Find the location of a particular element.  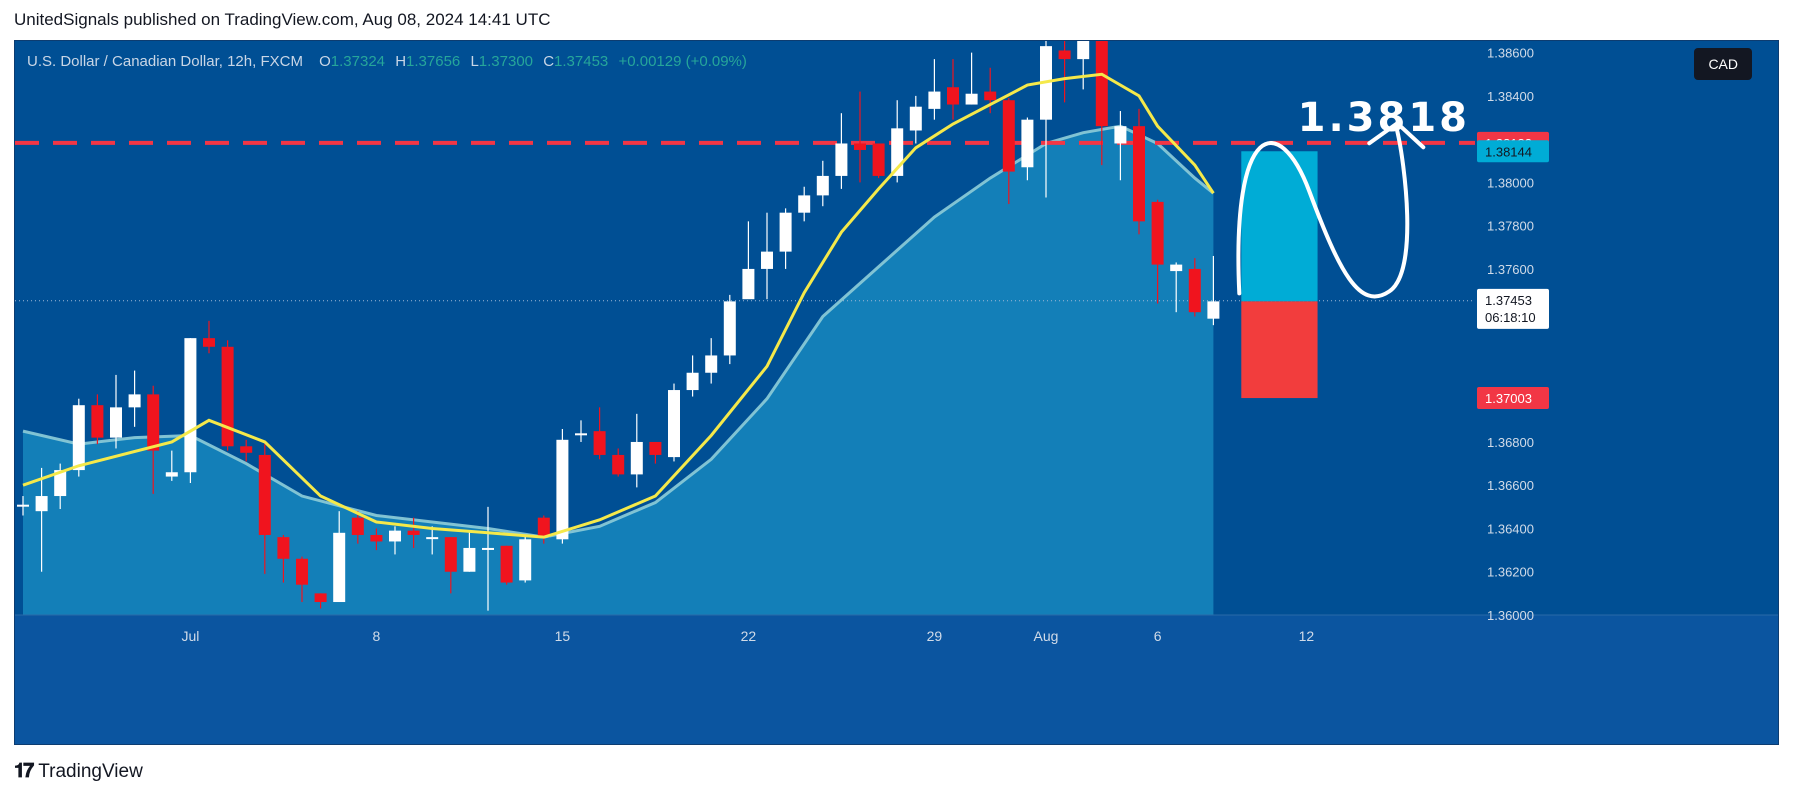

x-tick-label-6: 6 is located at coordinates (1158, 636).